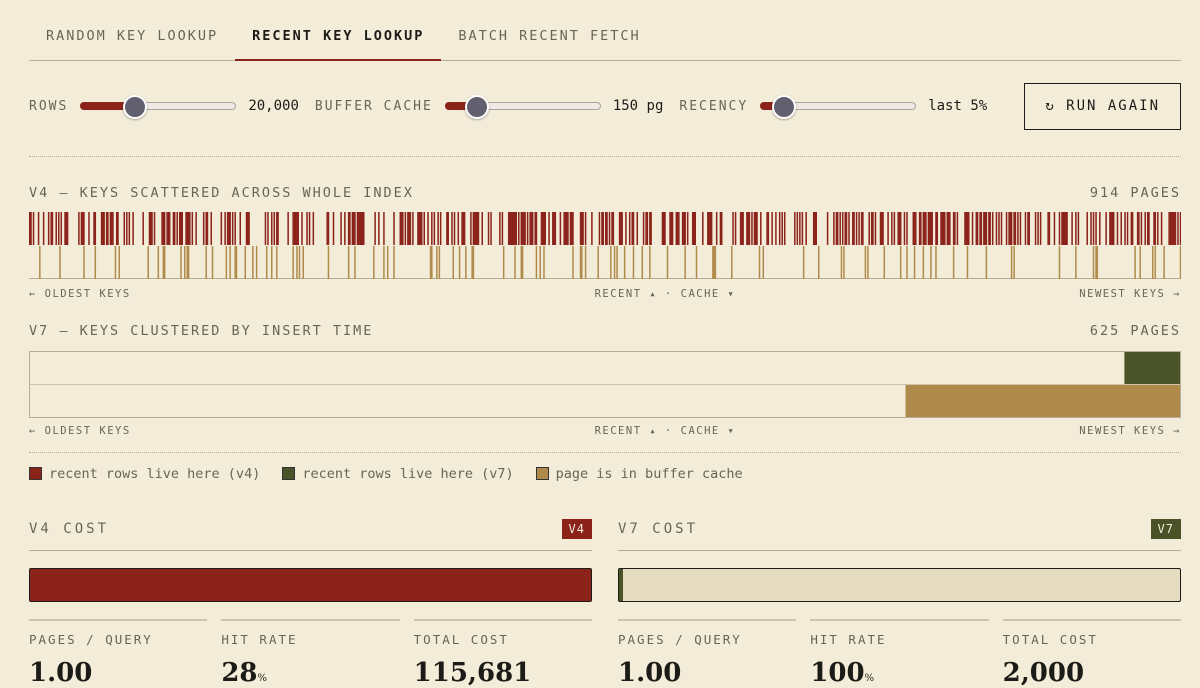 The width and height of the screenshot is (1200, 688). I want to click on rows-slider, so click(158, 107).